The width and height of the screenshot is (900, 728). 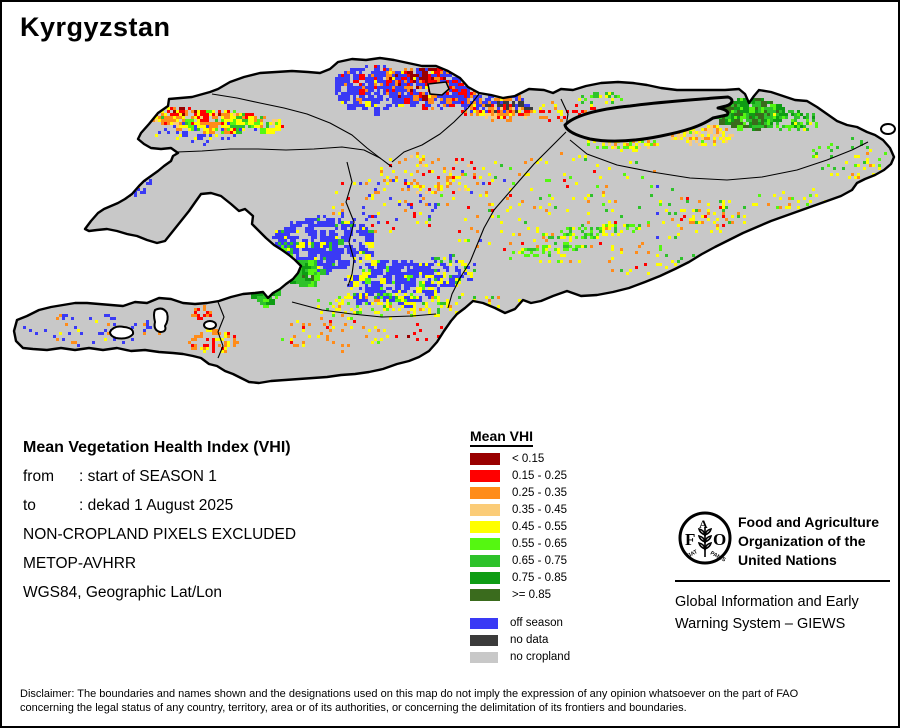 I want to click on legend-row: 0.25 - 0.35, so click(x=565, y=493).